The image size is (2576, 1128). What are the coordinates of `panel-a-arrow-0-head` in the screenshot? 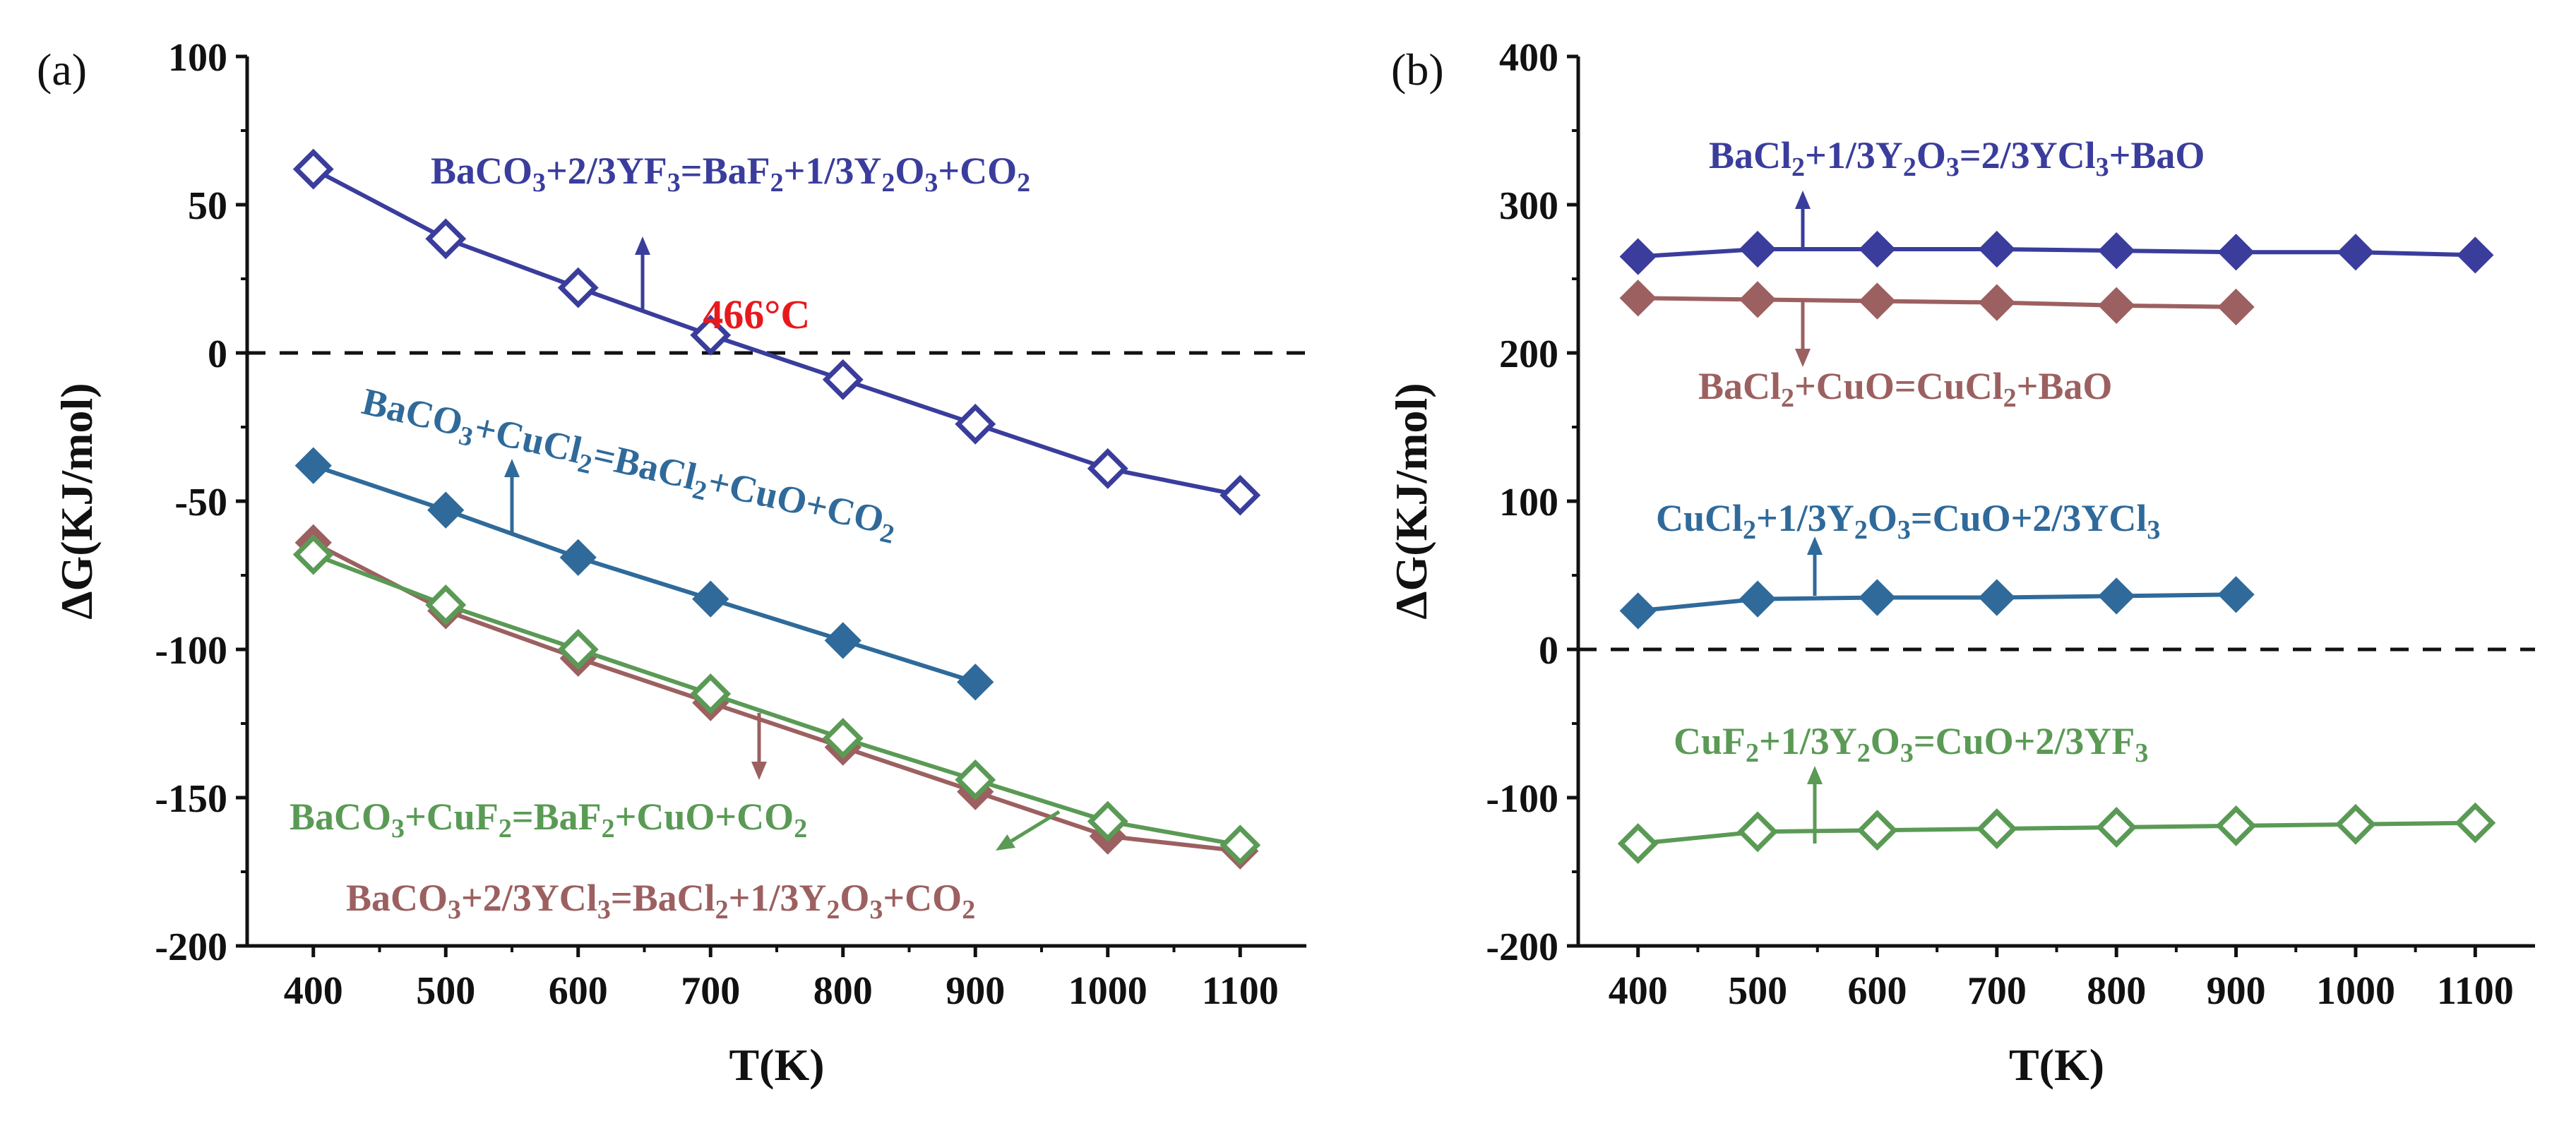 It's located at (642, 246).